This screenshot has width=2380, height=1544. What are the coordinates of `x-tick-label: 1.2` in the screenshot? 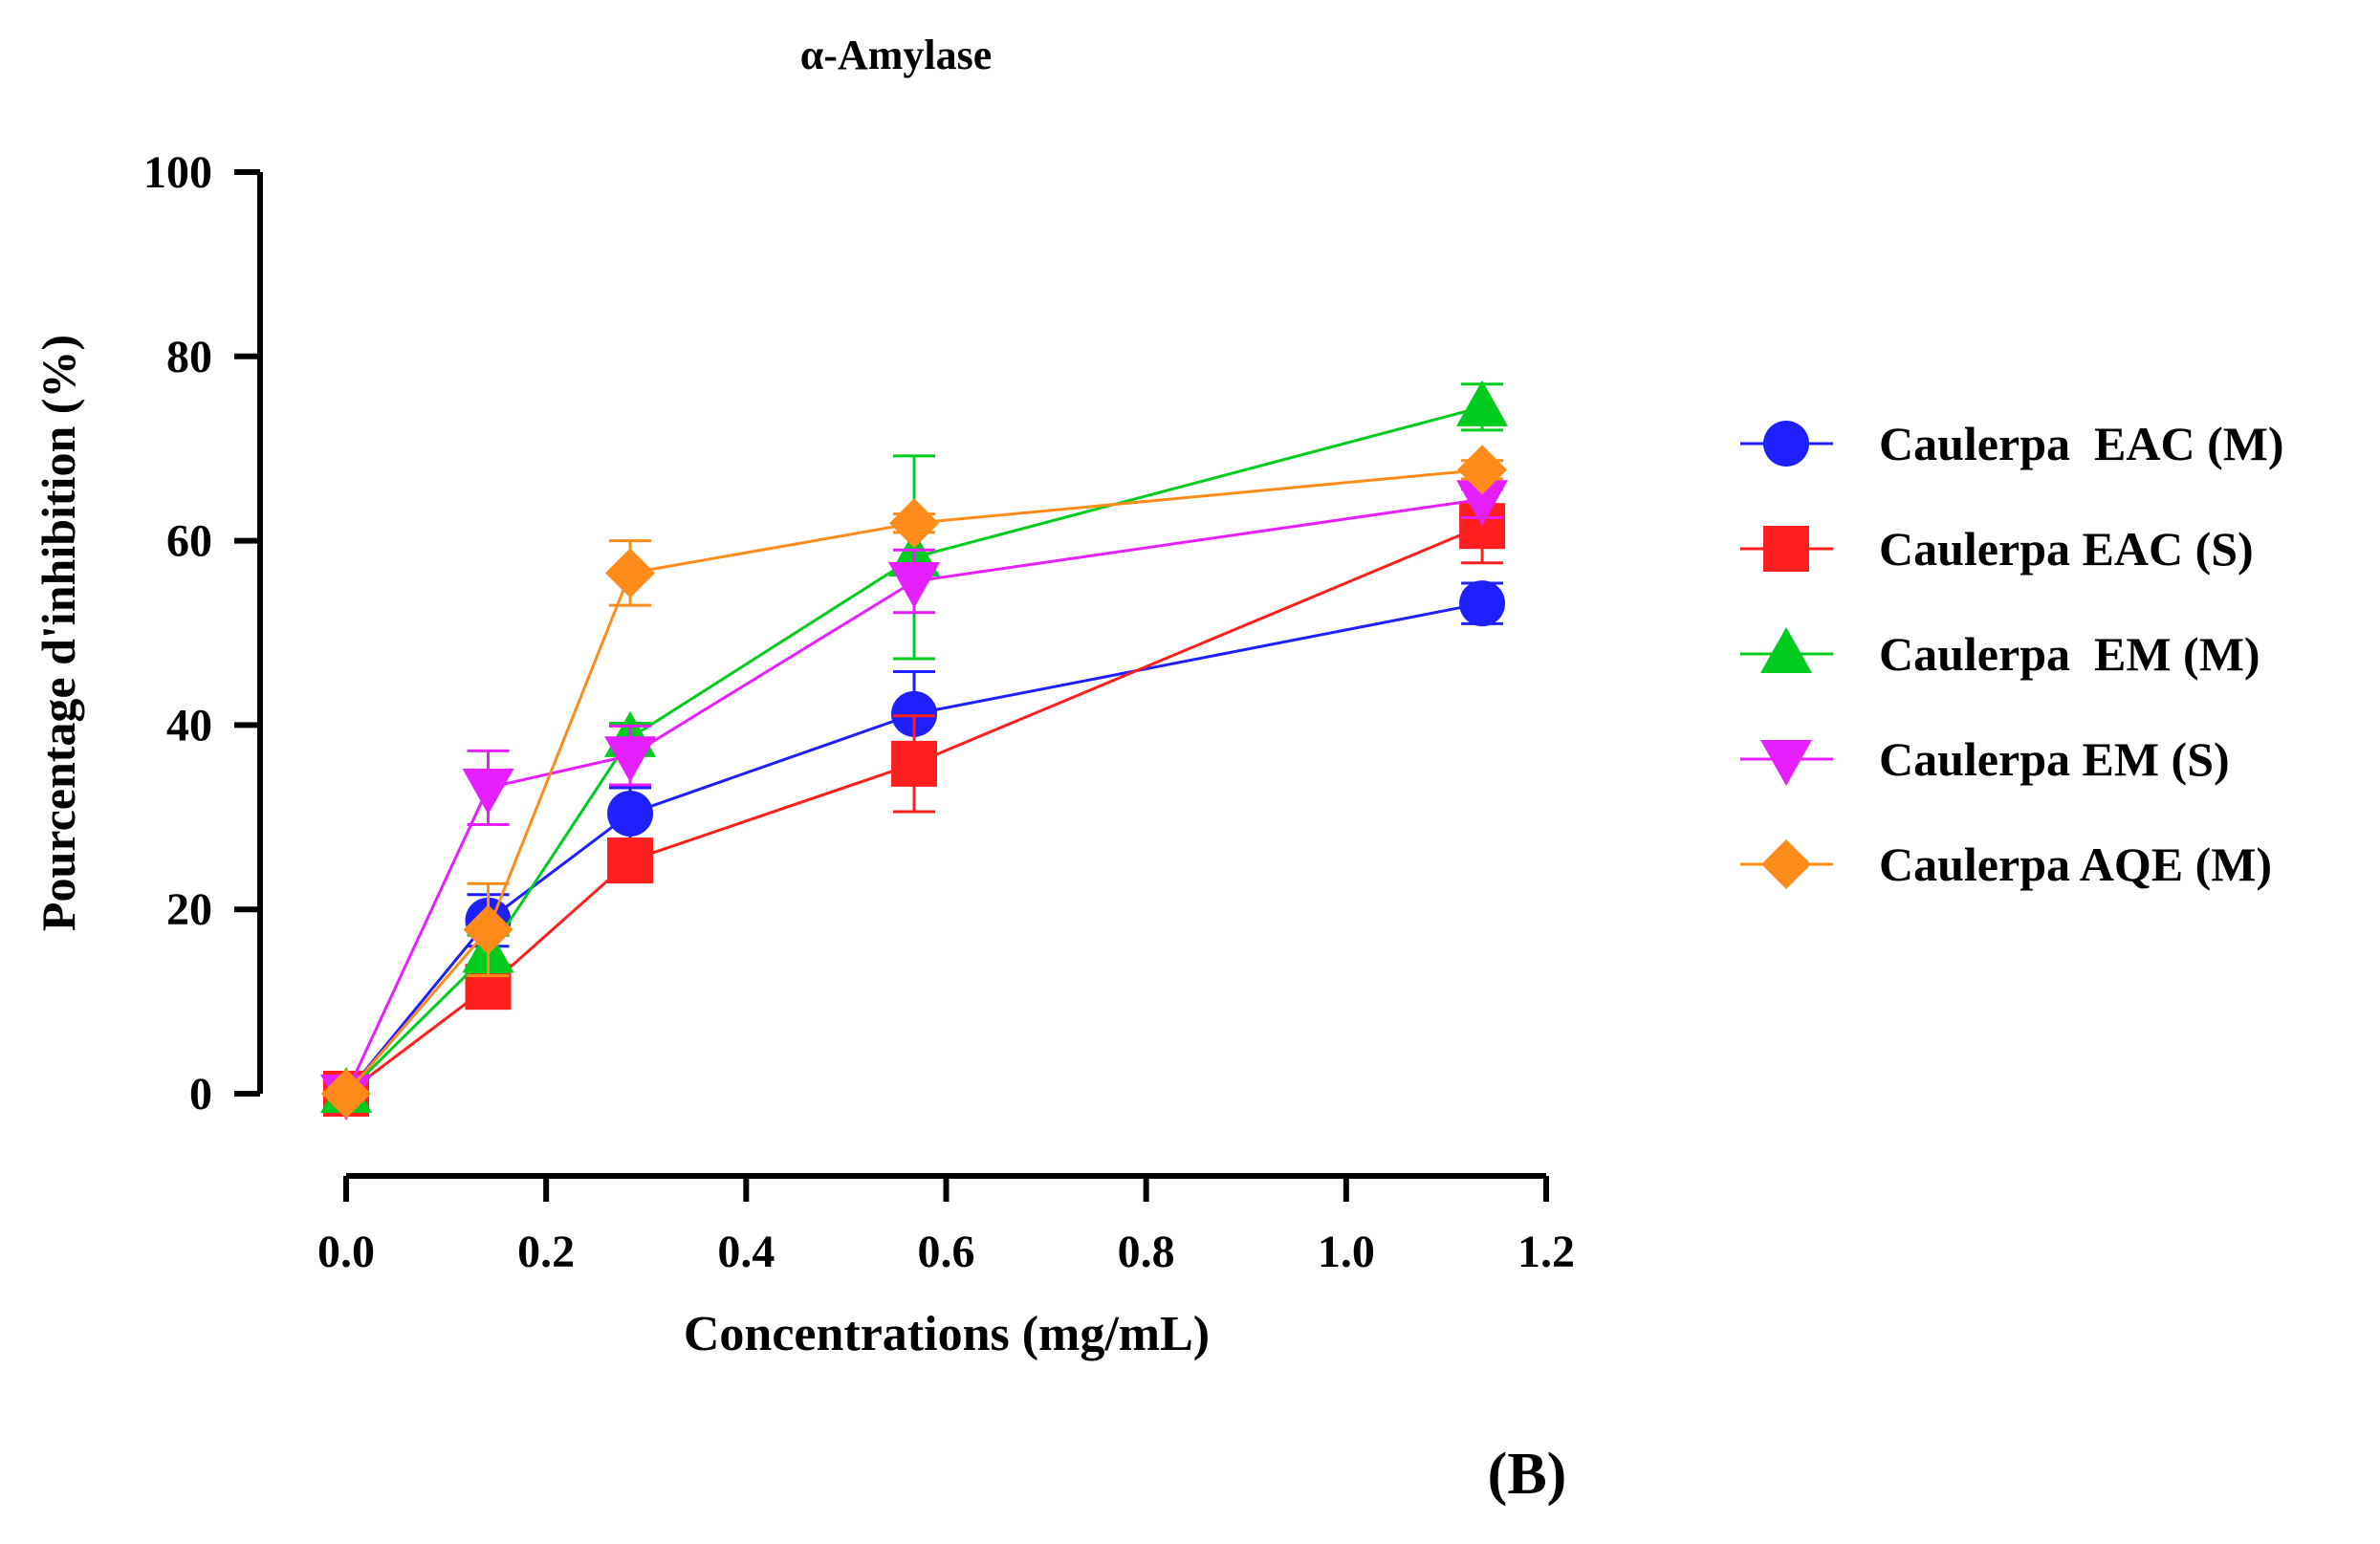 It's located at (1547, 1252).